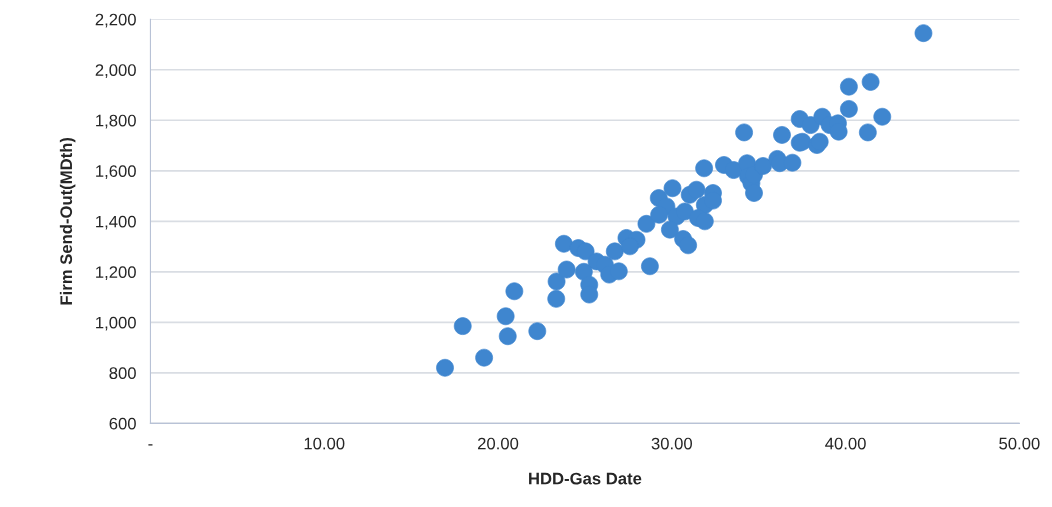  Describe the element at coordinates (585, 478) in the screenshot. I see `x-axis-title: HDD-Gas Date` at that location.